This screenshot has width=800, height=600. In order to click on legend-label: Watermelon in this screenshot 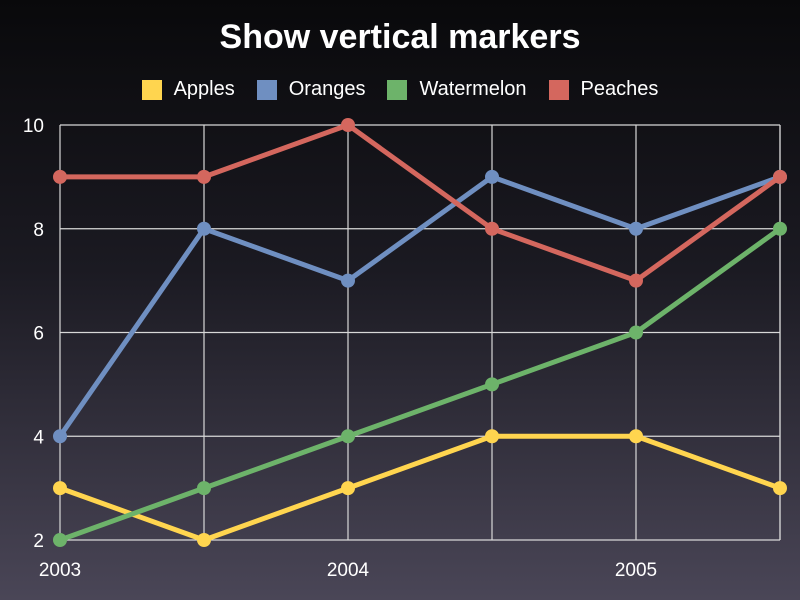, I will do `click(473, 89)`.